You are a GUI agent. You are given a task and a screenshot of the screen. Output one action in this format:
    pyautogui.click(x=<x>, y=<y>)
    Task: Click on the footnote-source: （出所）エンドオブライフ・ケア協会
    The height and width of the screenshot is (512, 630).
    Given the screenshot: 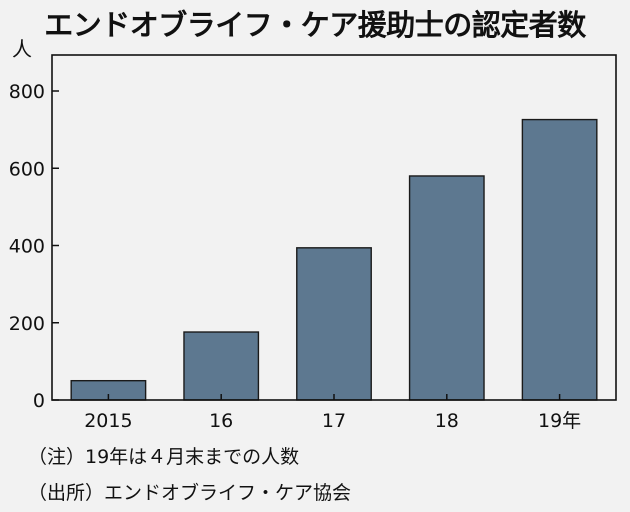 What is the action you would take?
    pyautogui.click(x=190, y=493)
    